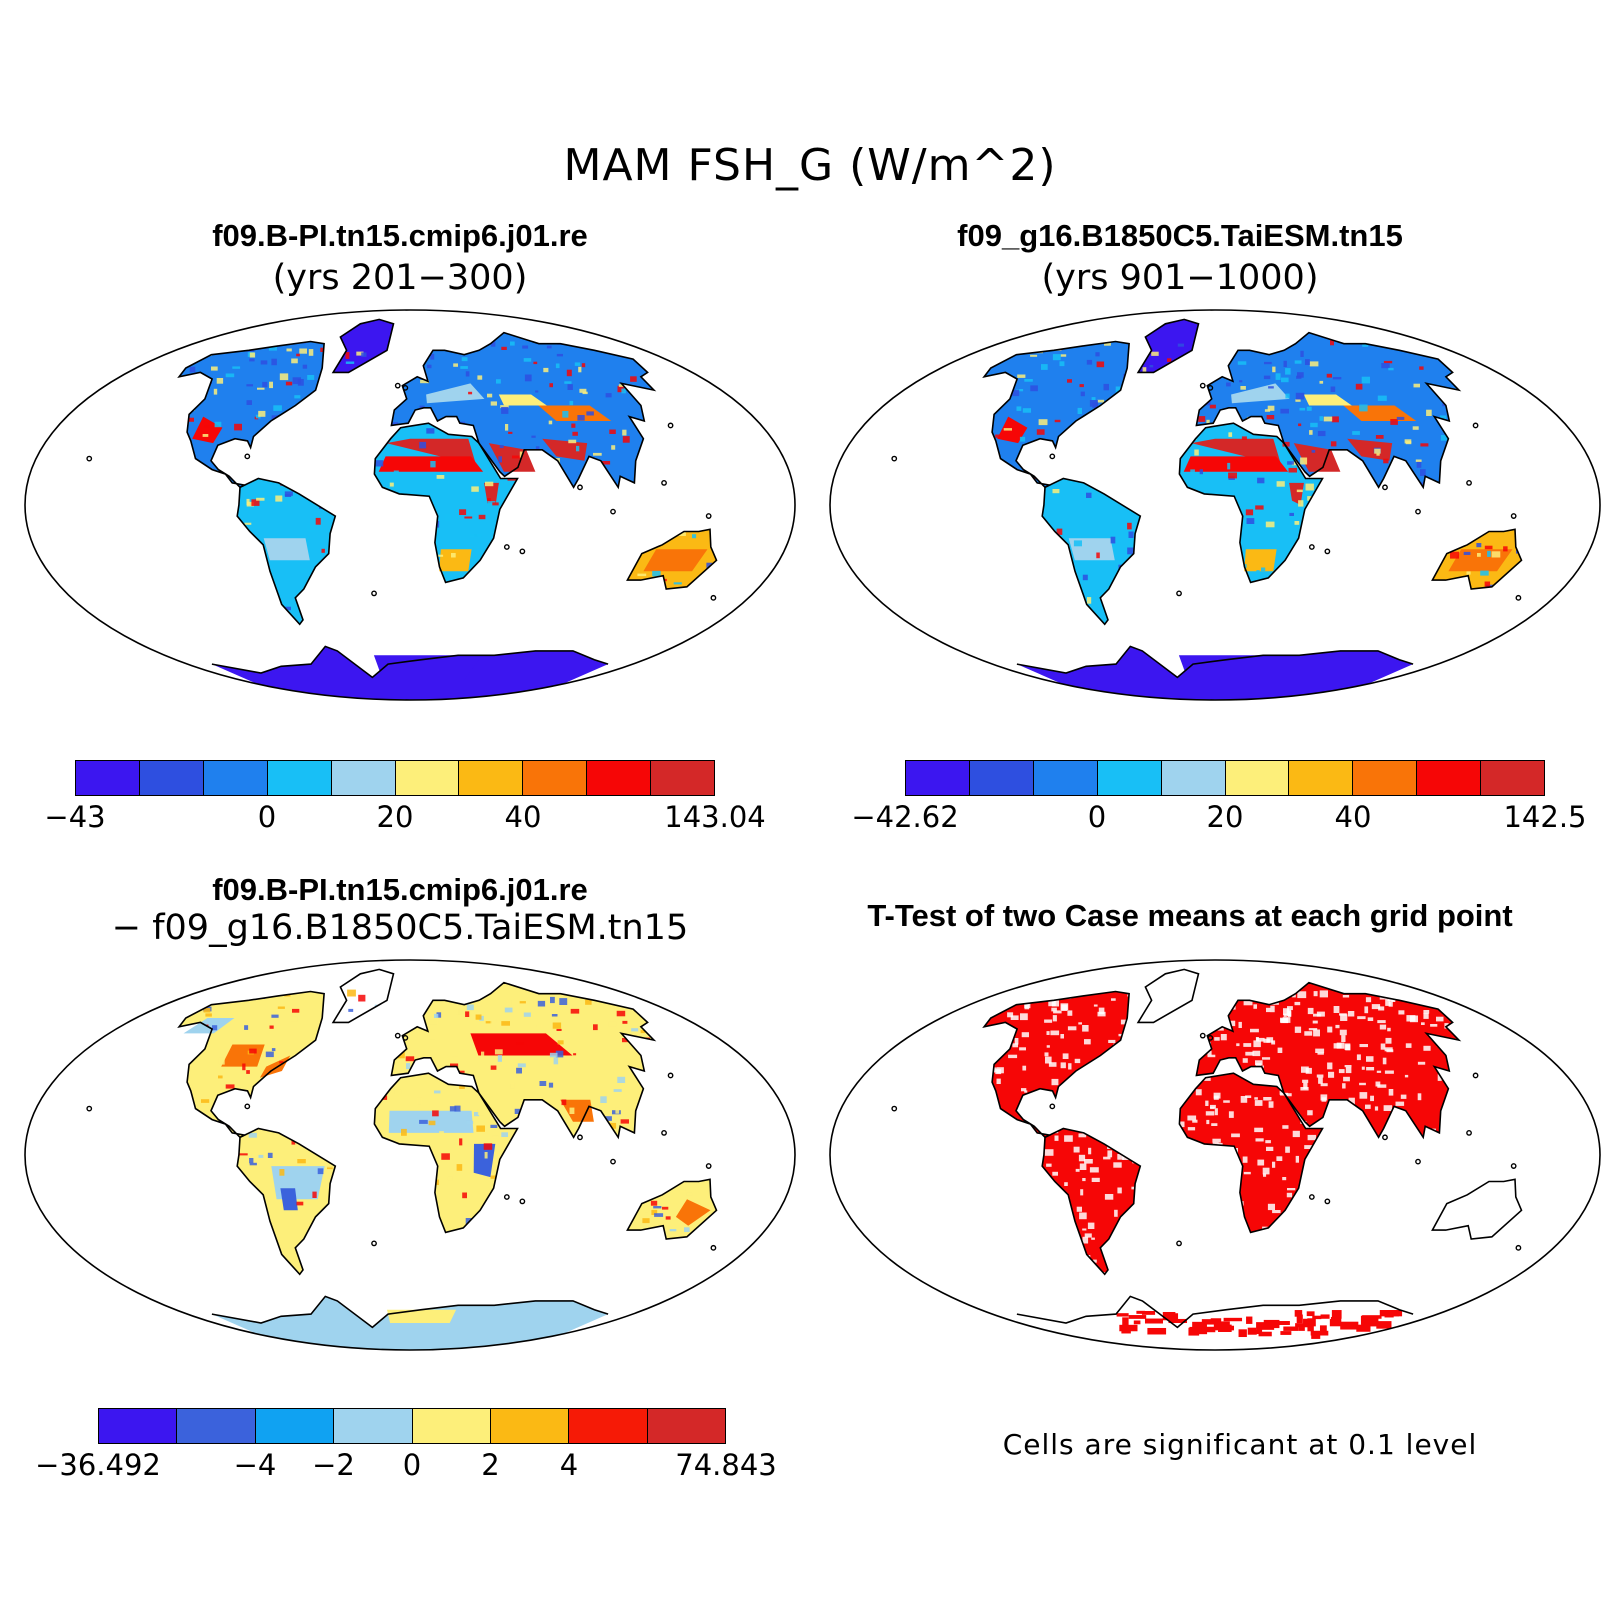 The width and height of the screenshot is (1620, 1620). I want to click on significance-note: Cells are significant at 0.1 level, so click(1240, 1444).